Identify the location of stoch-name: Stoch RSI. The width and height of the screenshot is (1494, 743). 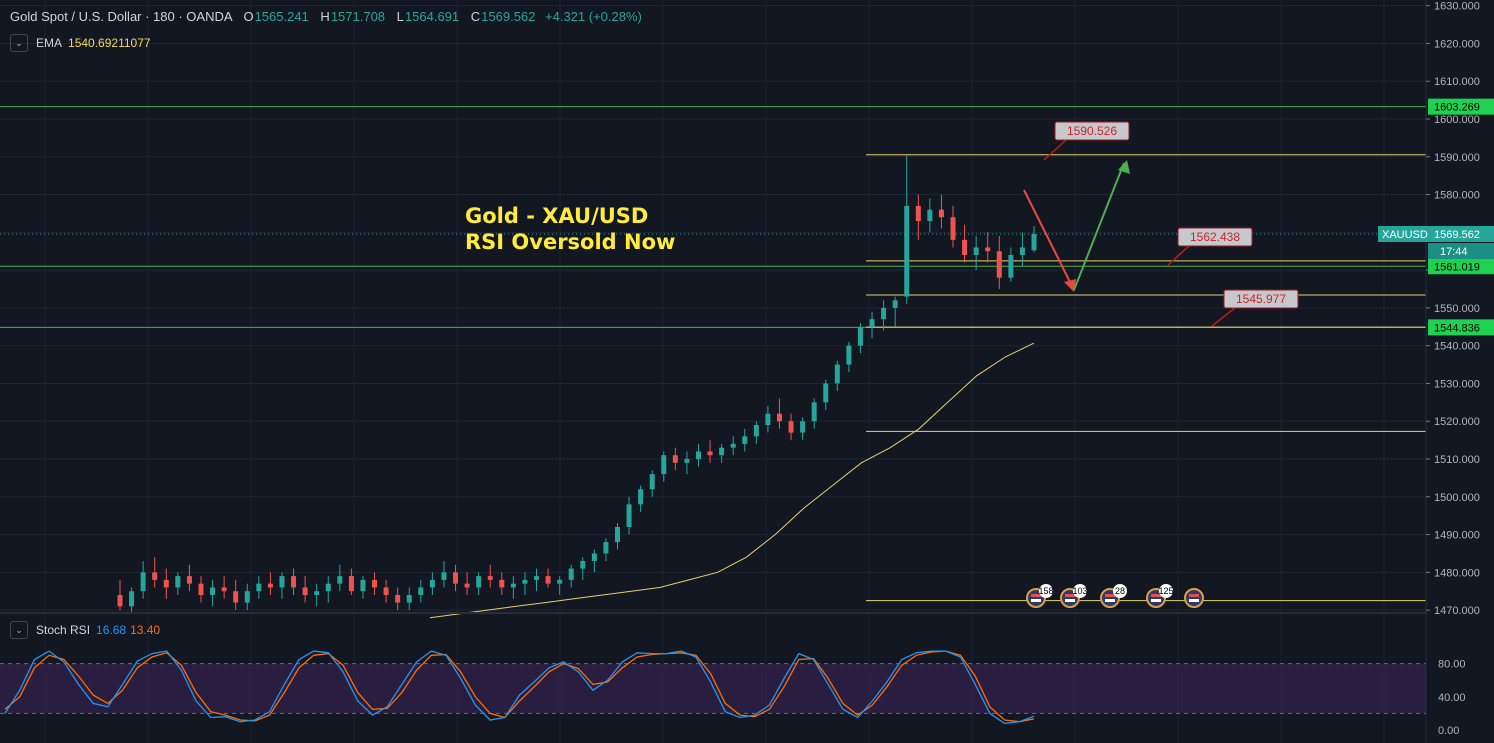
(63, 630).